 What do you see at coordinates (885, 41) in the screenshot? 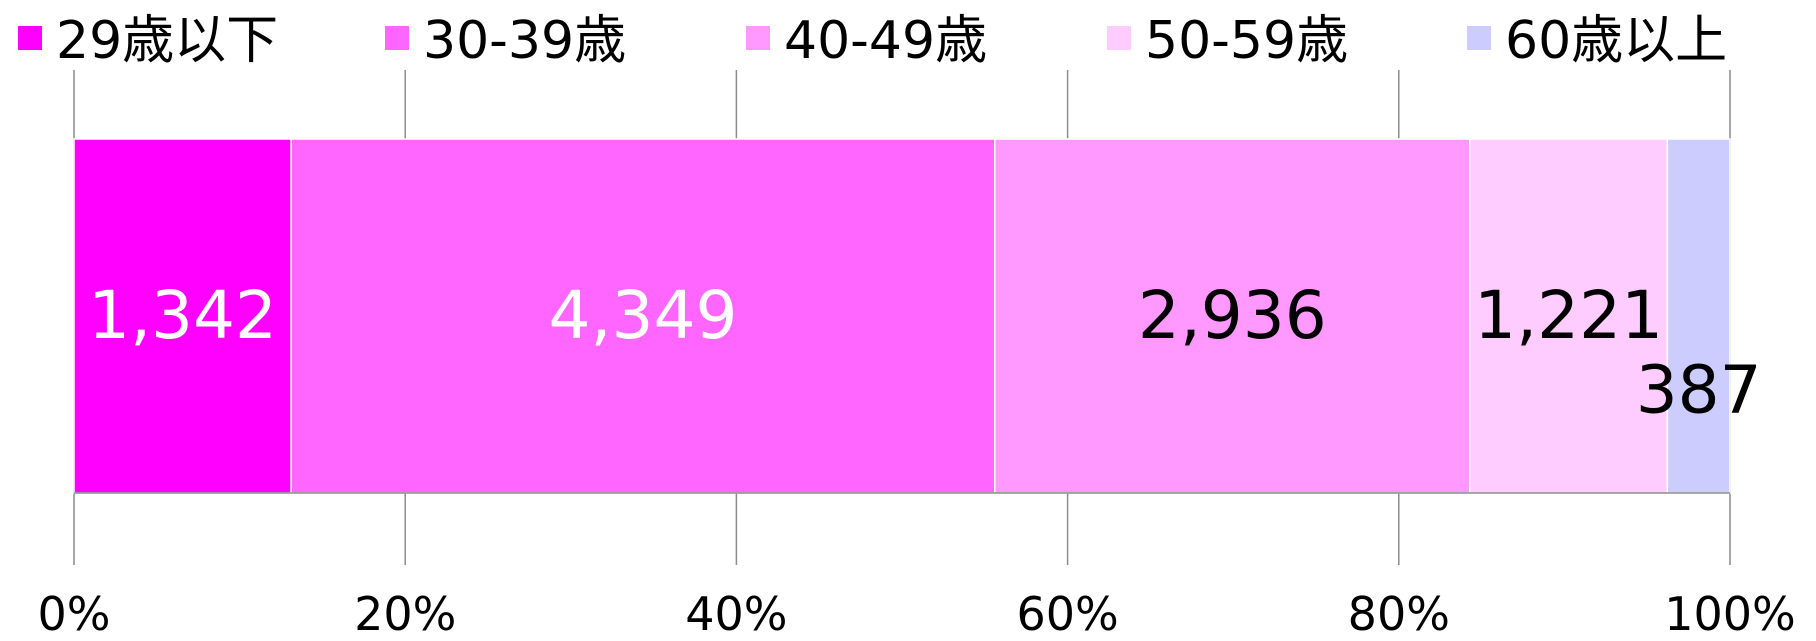
I see `legend-label: 40-49歳` at bounding box center [885, 41].